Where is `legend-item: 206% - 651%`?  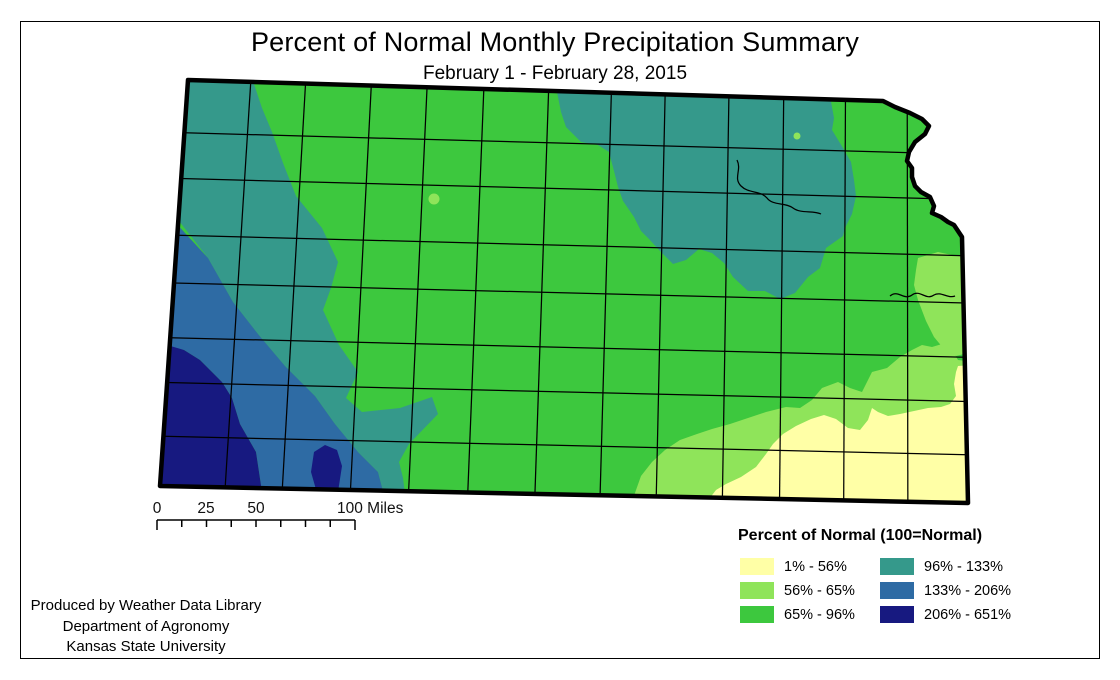 legend-item: 206% - 651% is located at coordinates (980, 614).